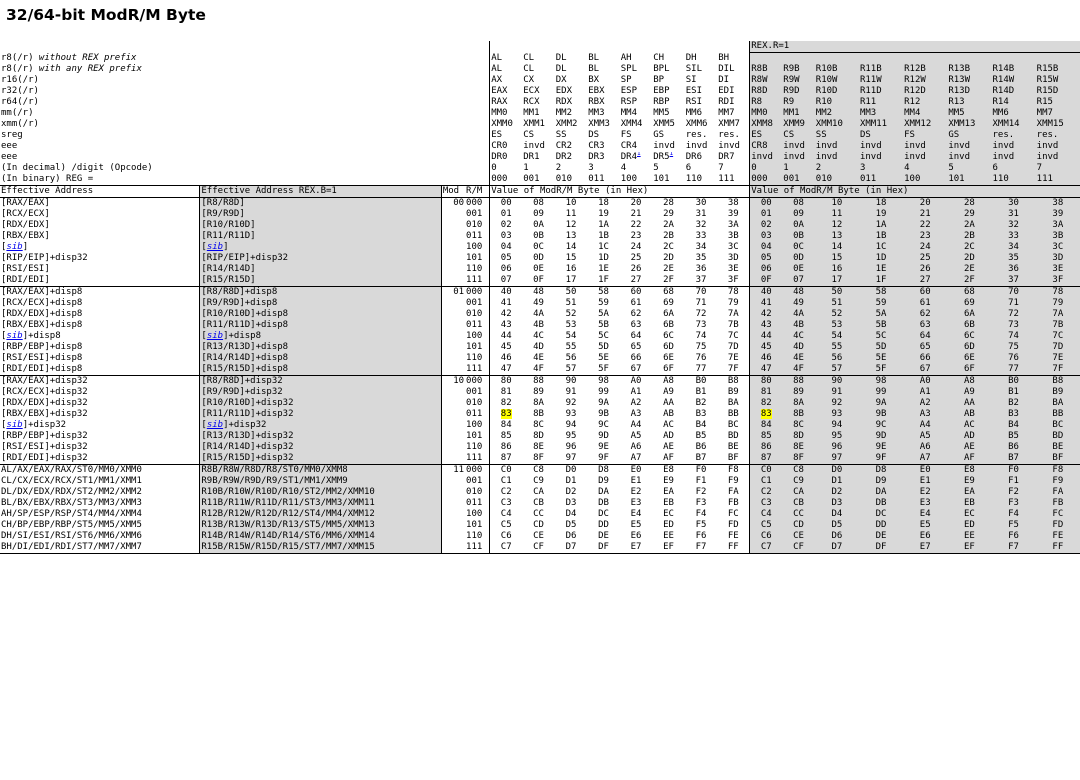  I want to click on modrm-value-rex: C2, so click(766, 492).